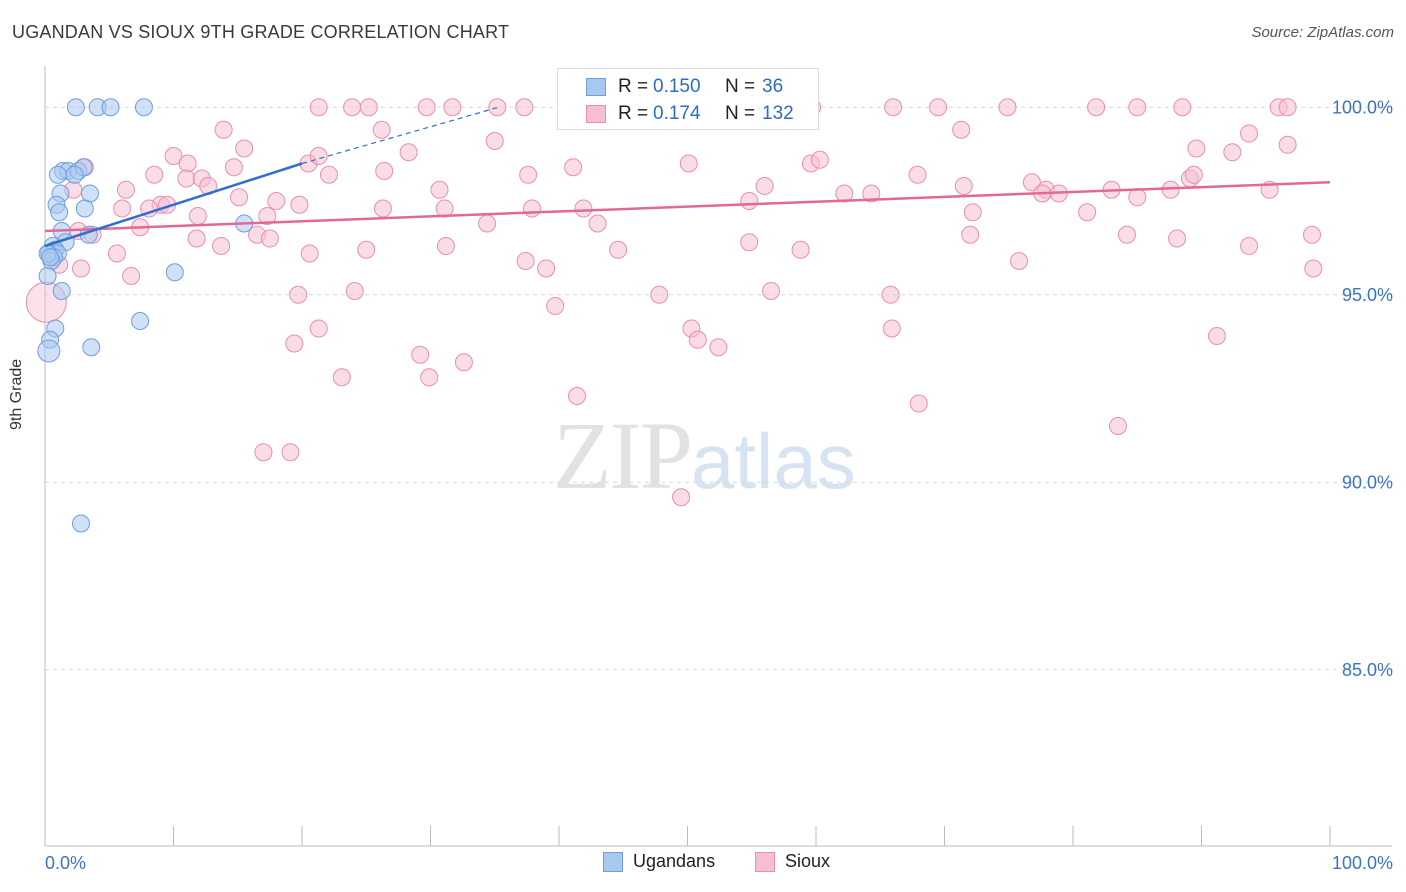  I want to click on legend-sioux: Sioux, so click(792, 862).